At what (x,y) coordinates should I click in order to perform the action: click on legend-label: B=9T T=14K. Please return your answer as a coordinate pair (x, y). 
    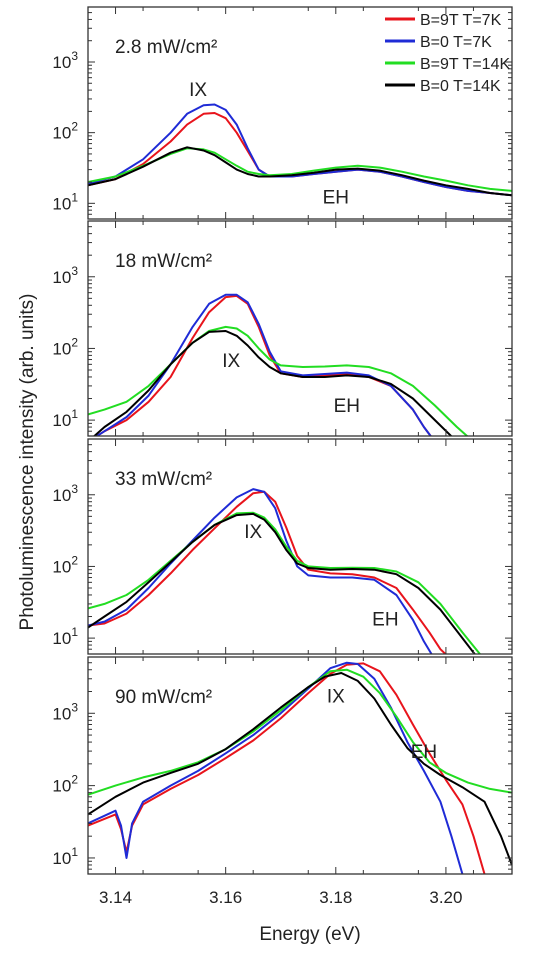
    Looking at the image, I should click on (465, 64).